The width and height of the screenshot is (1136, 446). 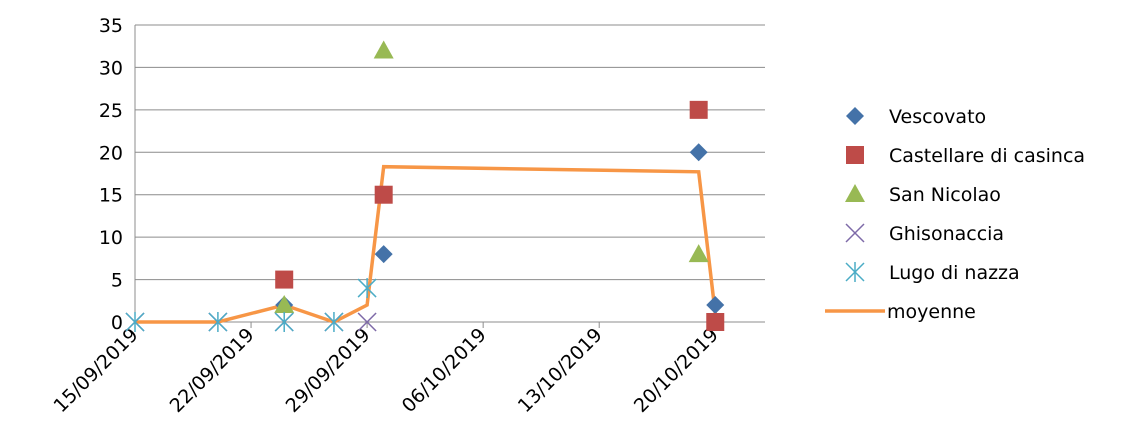 What do you see at coordinates (367, 322) in the screenshot?
I see `data-point-ghisonaccia` at bounding box center [367, 322].